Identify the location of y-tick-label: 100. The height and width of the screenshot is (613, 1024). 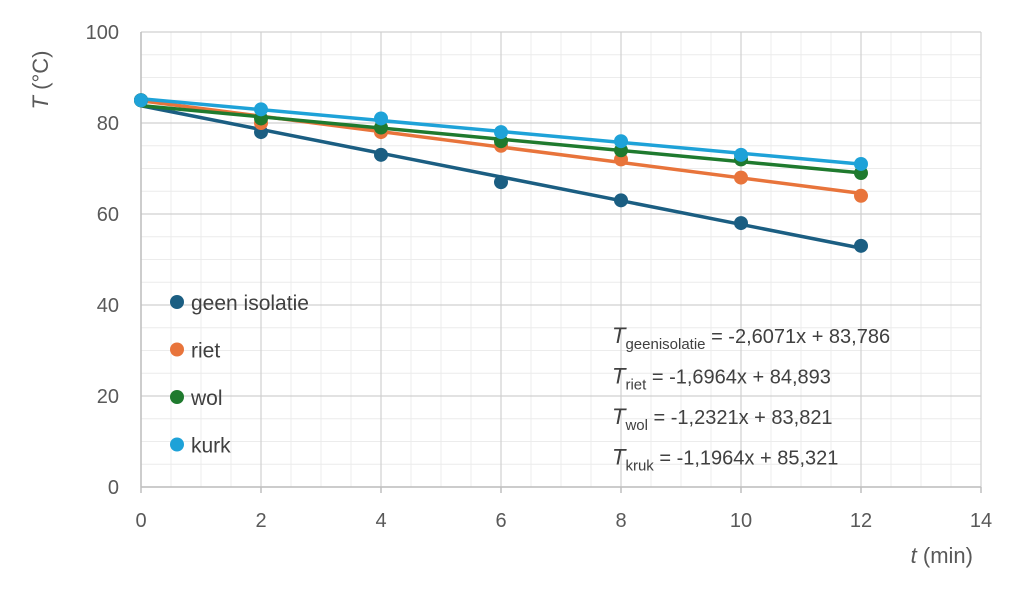
(102, 33).